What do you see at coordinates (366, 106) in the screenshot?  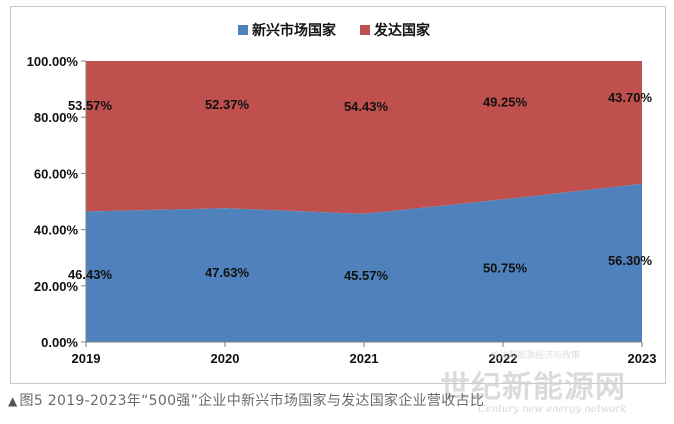 I see `data-label-发达国家: 54.43%` at bounding box center [366, 106].